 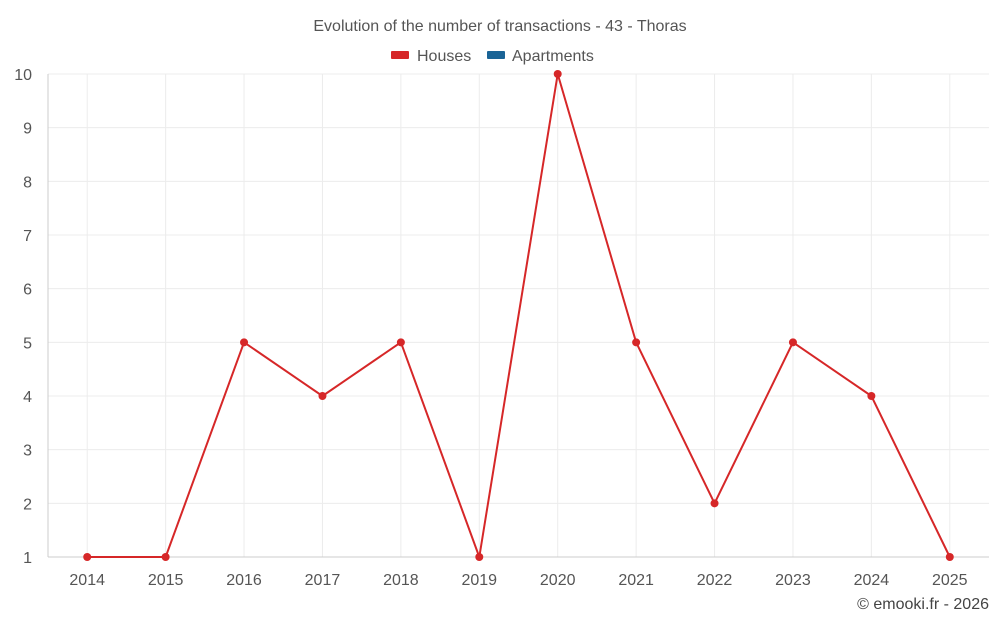 I want to click on legend-label-apartments: Apartments, so click(x=553, y=56).